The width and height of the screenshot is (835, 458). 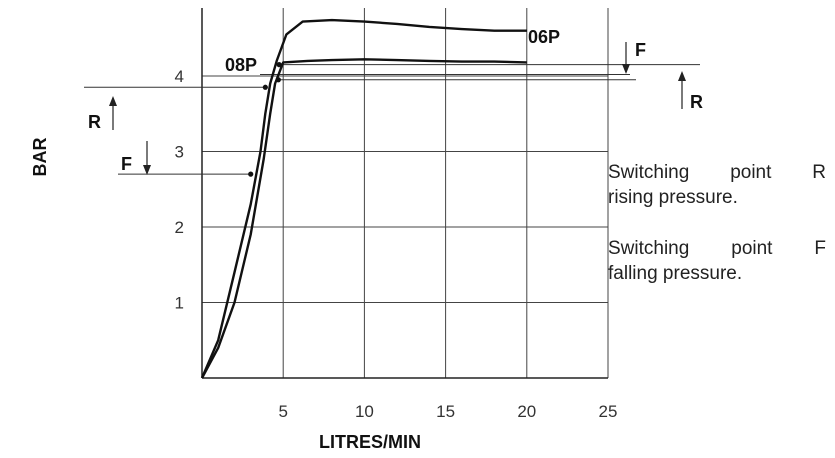 What do you see at coordinates (126, 164) in the screenshot?
I see `annotation-left-f: F` at bounding box center [126, 164].